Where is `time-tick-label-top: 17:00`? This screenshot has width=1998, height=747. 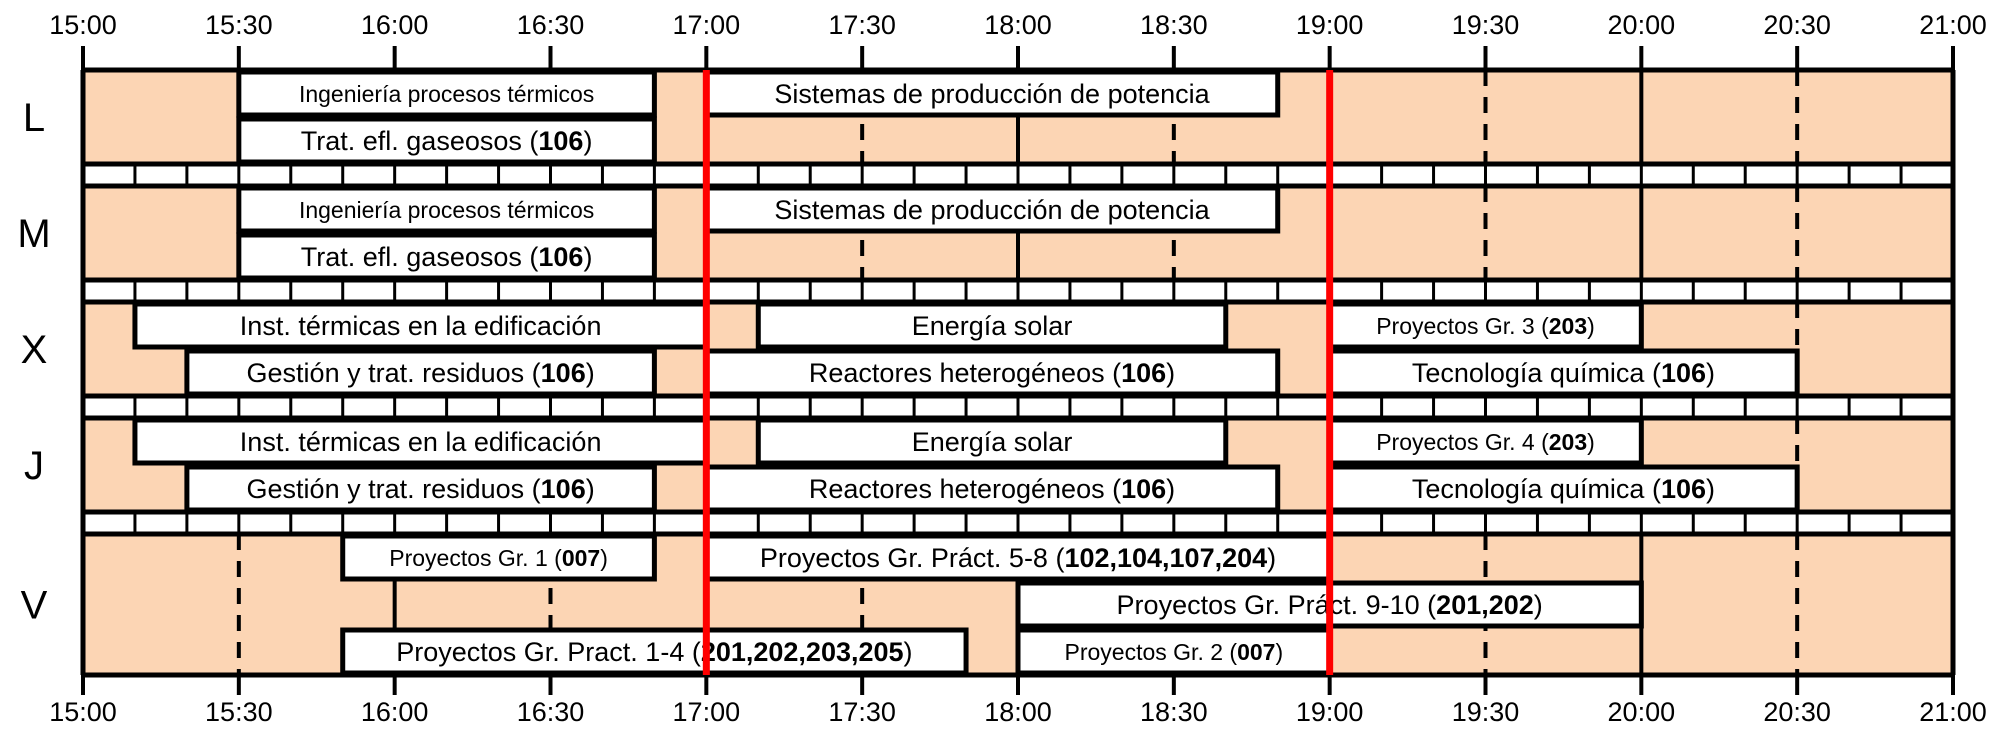
time-tick-label-top: 17:00 is located at coordinates (707, 25).